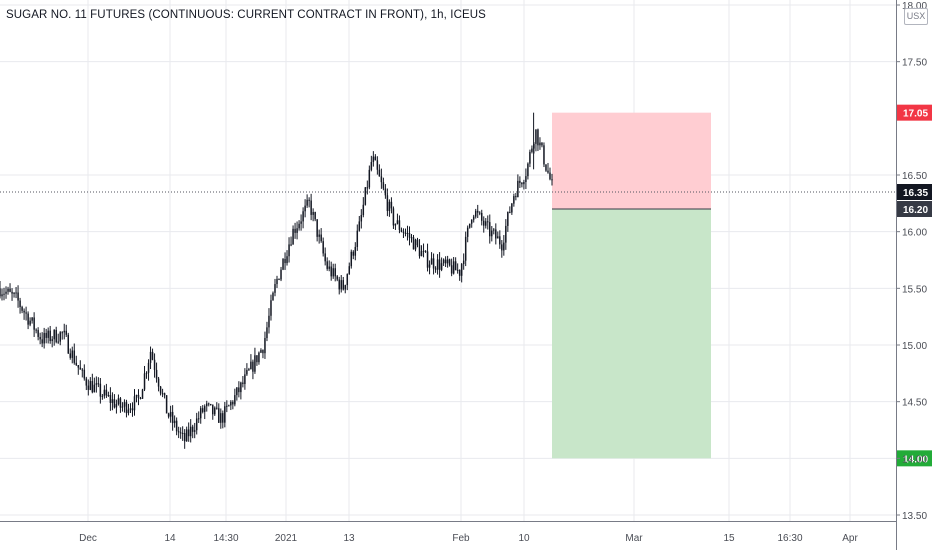 This screenshot has width=932, height=555. Describe the element at coordinates (914, 516) in the screenshot. I see `y-tick-label: 13.50` at that location.